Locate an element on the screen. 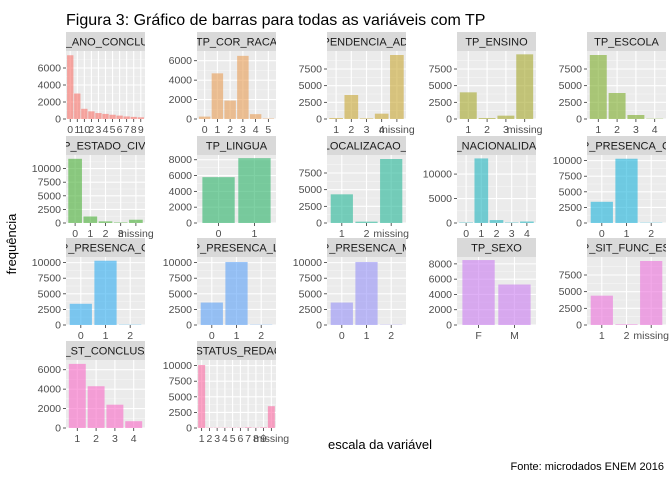 This screenshot has width=672, height=480. y-tick-label: 10000 is located at coordinates (567, 161).